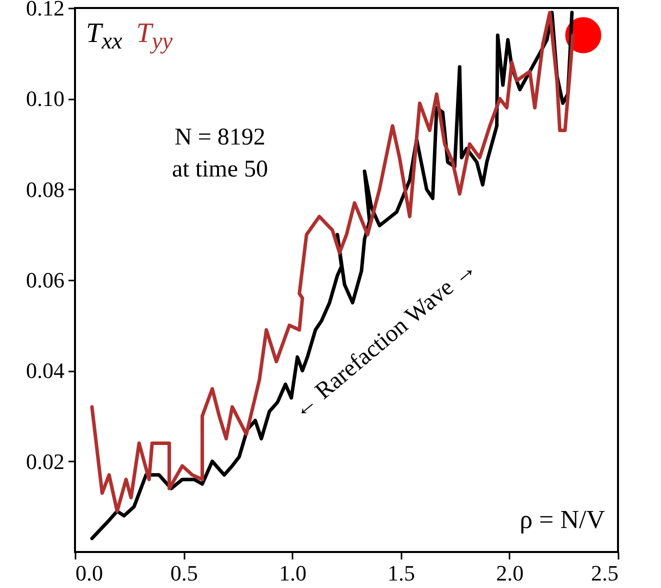 The width and height of the screenshot is (661, 588). Describe the element at coordinates (45, 189) in the screenshot. I see `y-tick-label: 0.08` at that location.